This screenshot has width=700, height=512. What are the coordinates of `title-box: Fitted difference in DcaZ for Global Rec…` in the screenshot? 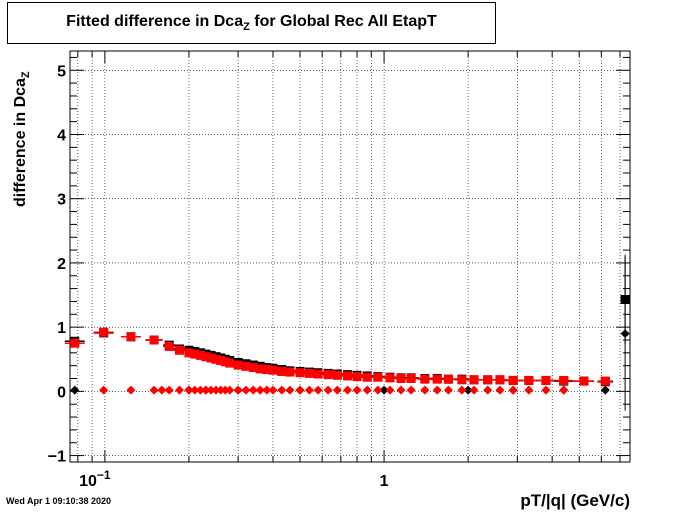 It's located at (251, 23).